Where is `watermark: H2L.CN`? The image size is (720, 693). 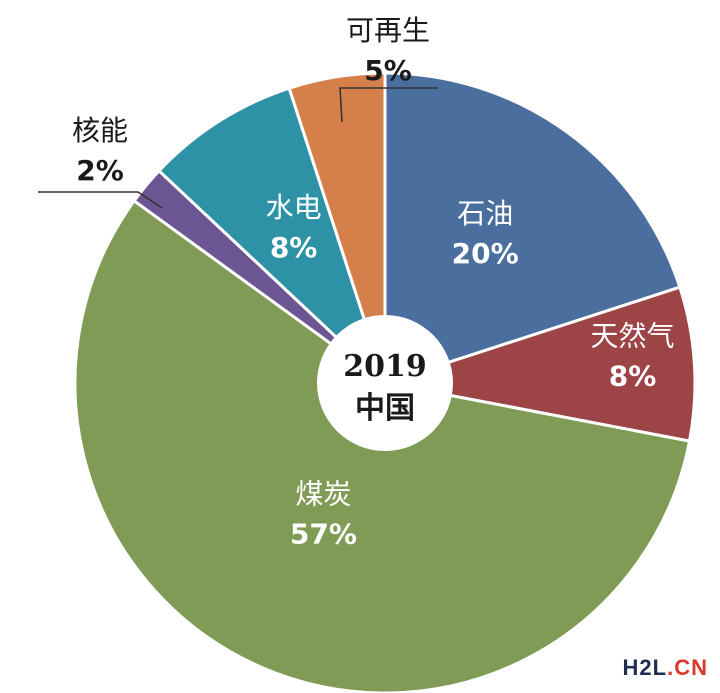 watermark: H2L.CN is located at coordinates (665, 668).